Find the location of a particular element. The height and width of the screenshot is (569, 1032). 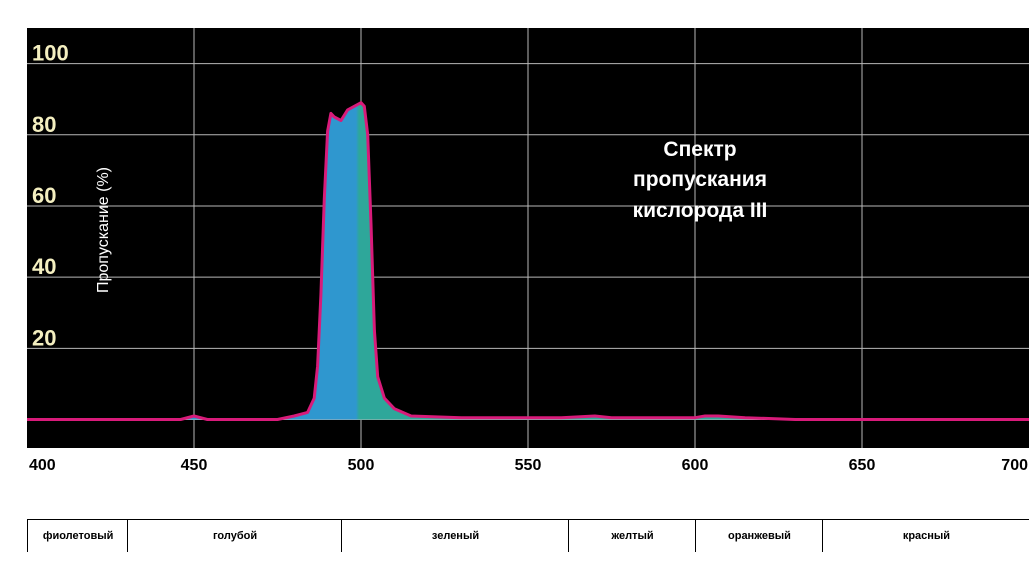

chart-title-line-2: пропускания is located at coordinates (700, 179).